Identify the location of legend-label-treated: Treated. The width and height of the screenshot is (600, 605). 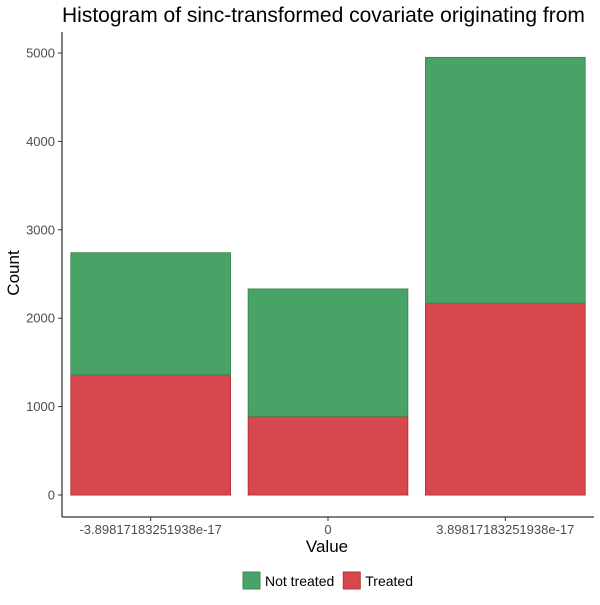
(389, 581).